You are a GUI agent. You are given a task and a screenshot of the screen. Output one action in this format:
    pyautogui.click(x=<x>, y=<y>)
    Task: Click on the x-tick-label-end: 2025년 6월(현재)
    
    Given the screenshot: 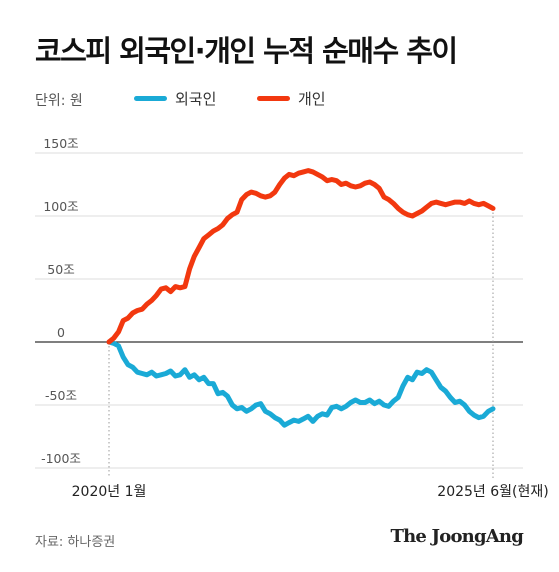 What is the action you would take?
    pyautogui.click(x=492, y=492)
    